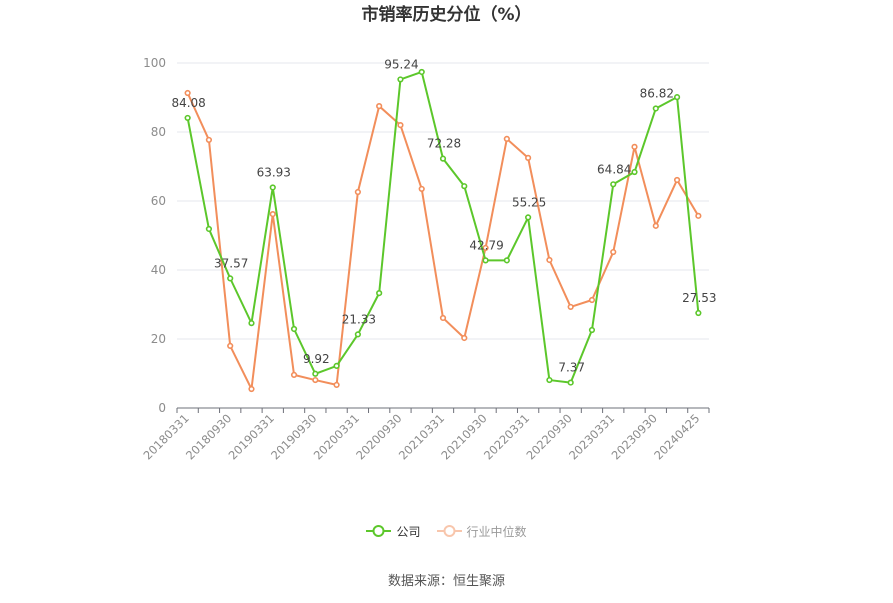  I want to click on data-label: 21.33, so click(359, 319).